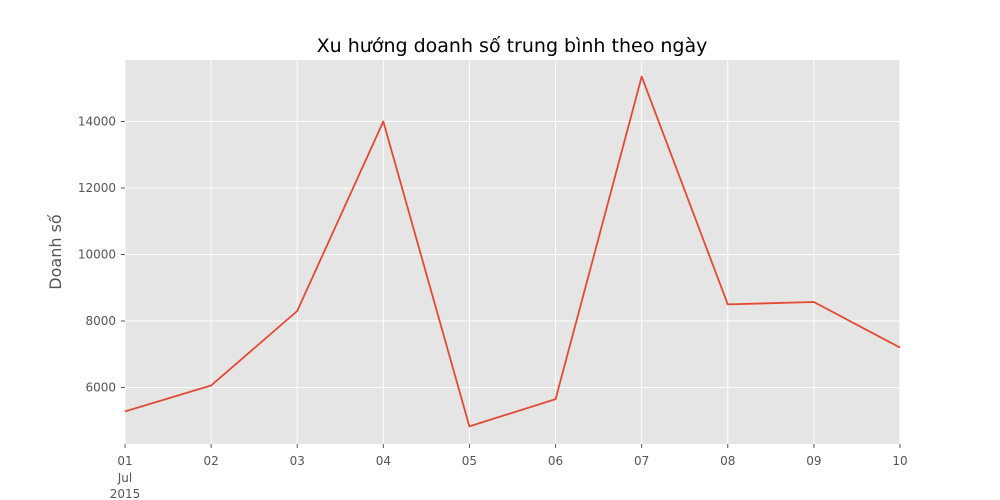 This screenshot has width=1000, height=500. What do you see at coordinates (100, 387) in the screenshot?
I see `y-tick-label: 6000` at bounding box center [100, 387].